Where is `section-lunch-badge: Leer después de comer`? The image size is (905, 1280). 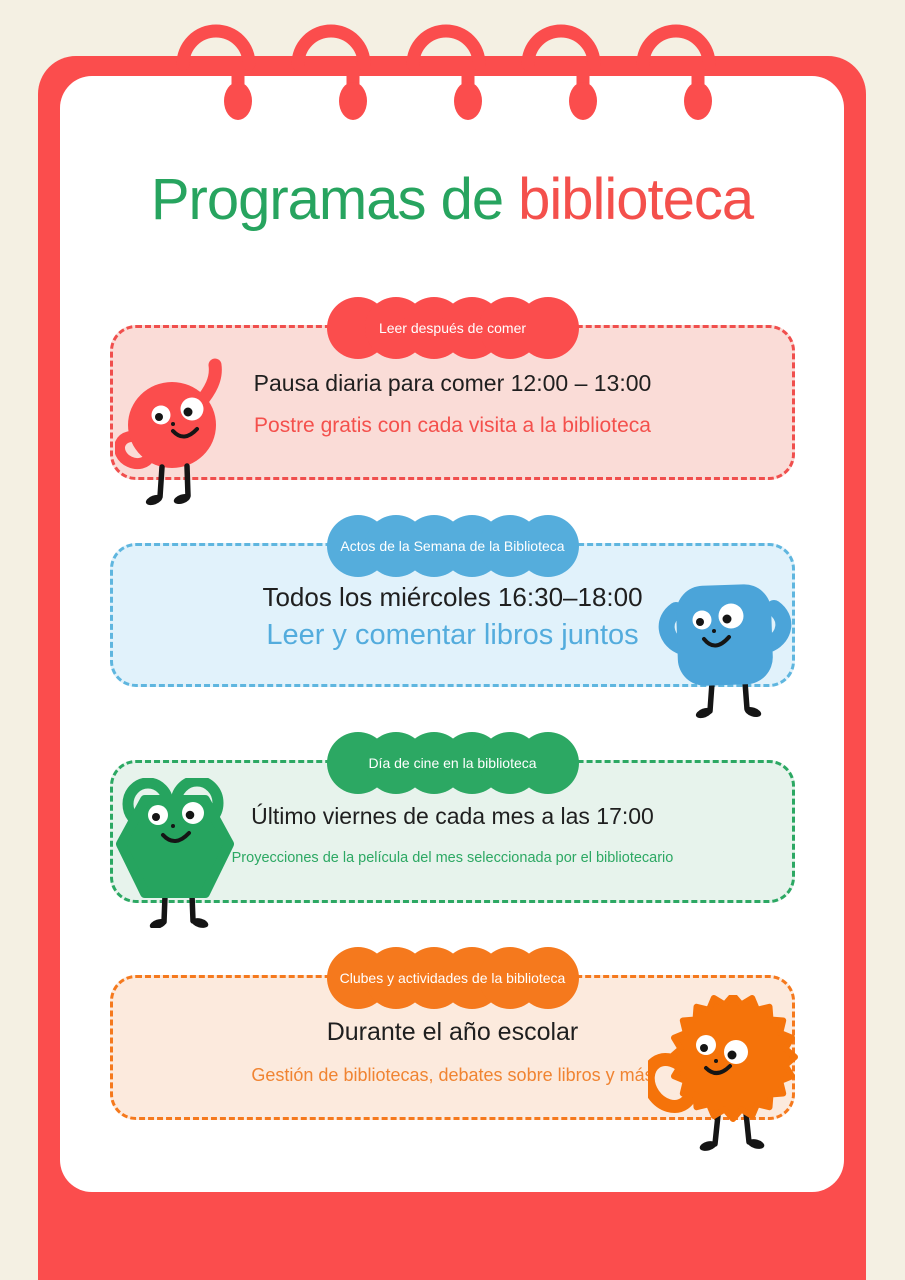 section-lunch-badge: Leer después de comer is located at coordinates (452, 328).